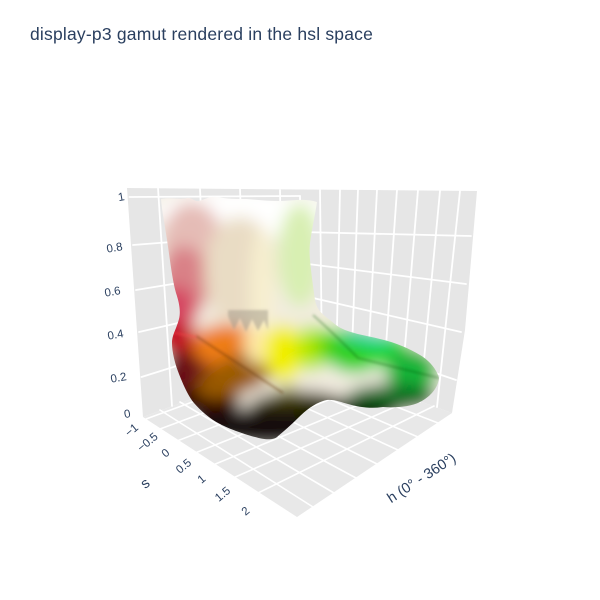 The height and width of the screenshot is (600, 600). I want to click on z-tick: 0.8, so click(115, 248).